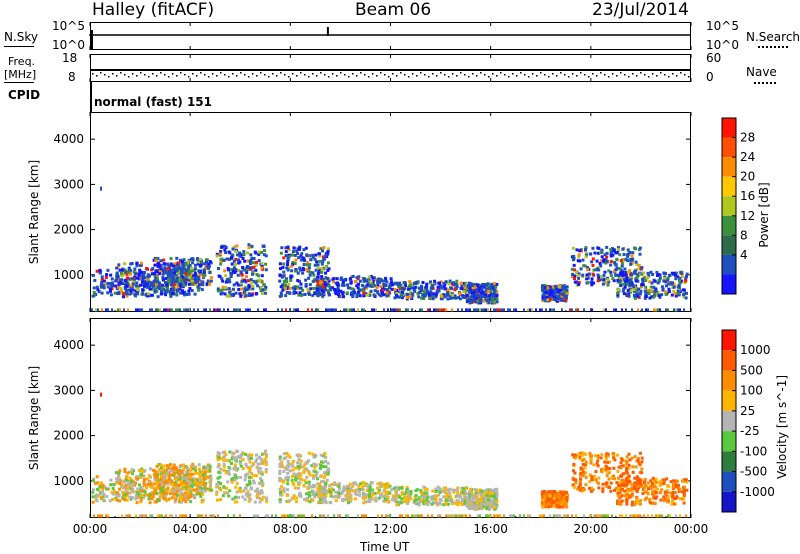 The image size is (800, 554). Describe the element at coordinates (729, 461) in the screenshot. I see `velocity-colorbar-segment` at that location.